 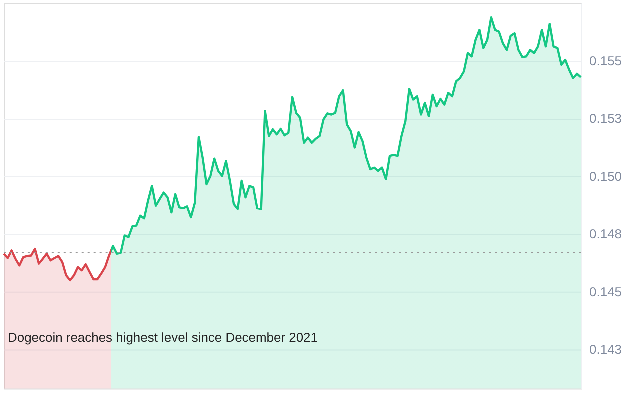 I want to click on y-tick-label: 0.150, so click(x=606, y=176).